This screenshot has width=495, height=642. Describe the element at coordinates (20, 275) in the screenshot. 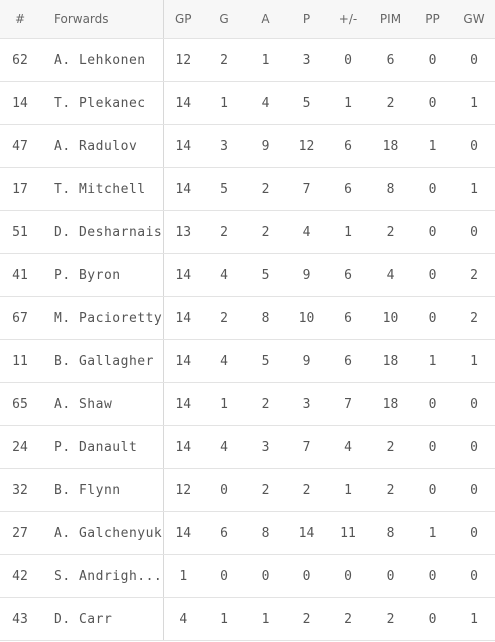

I see `player-number: 41` at that location.